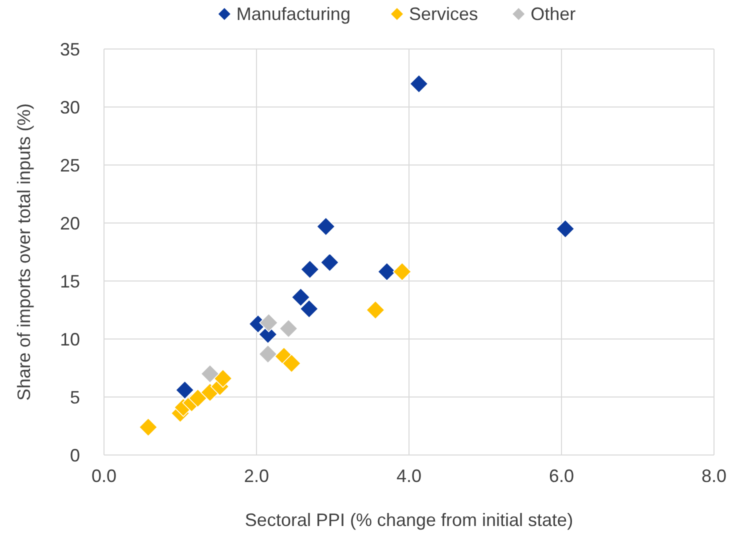 Image resolution: width=730 pixels, height=540 pixels. I want to click on y-axis-title: Share of imports over total inputs (%), so click(24, 252).